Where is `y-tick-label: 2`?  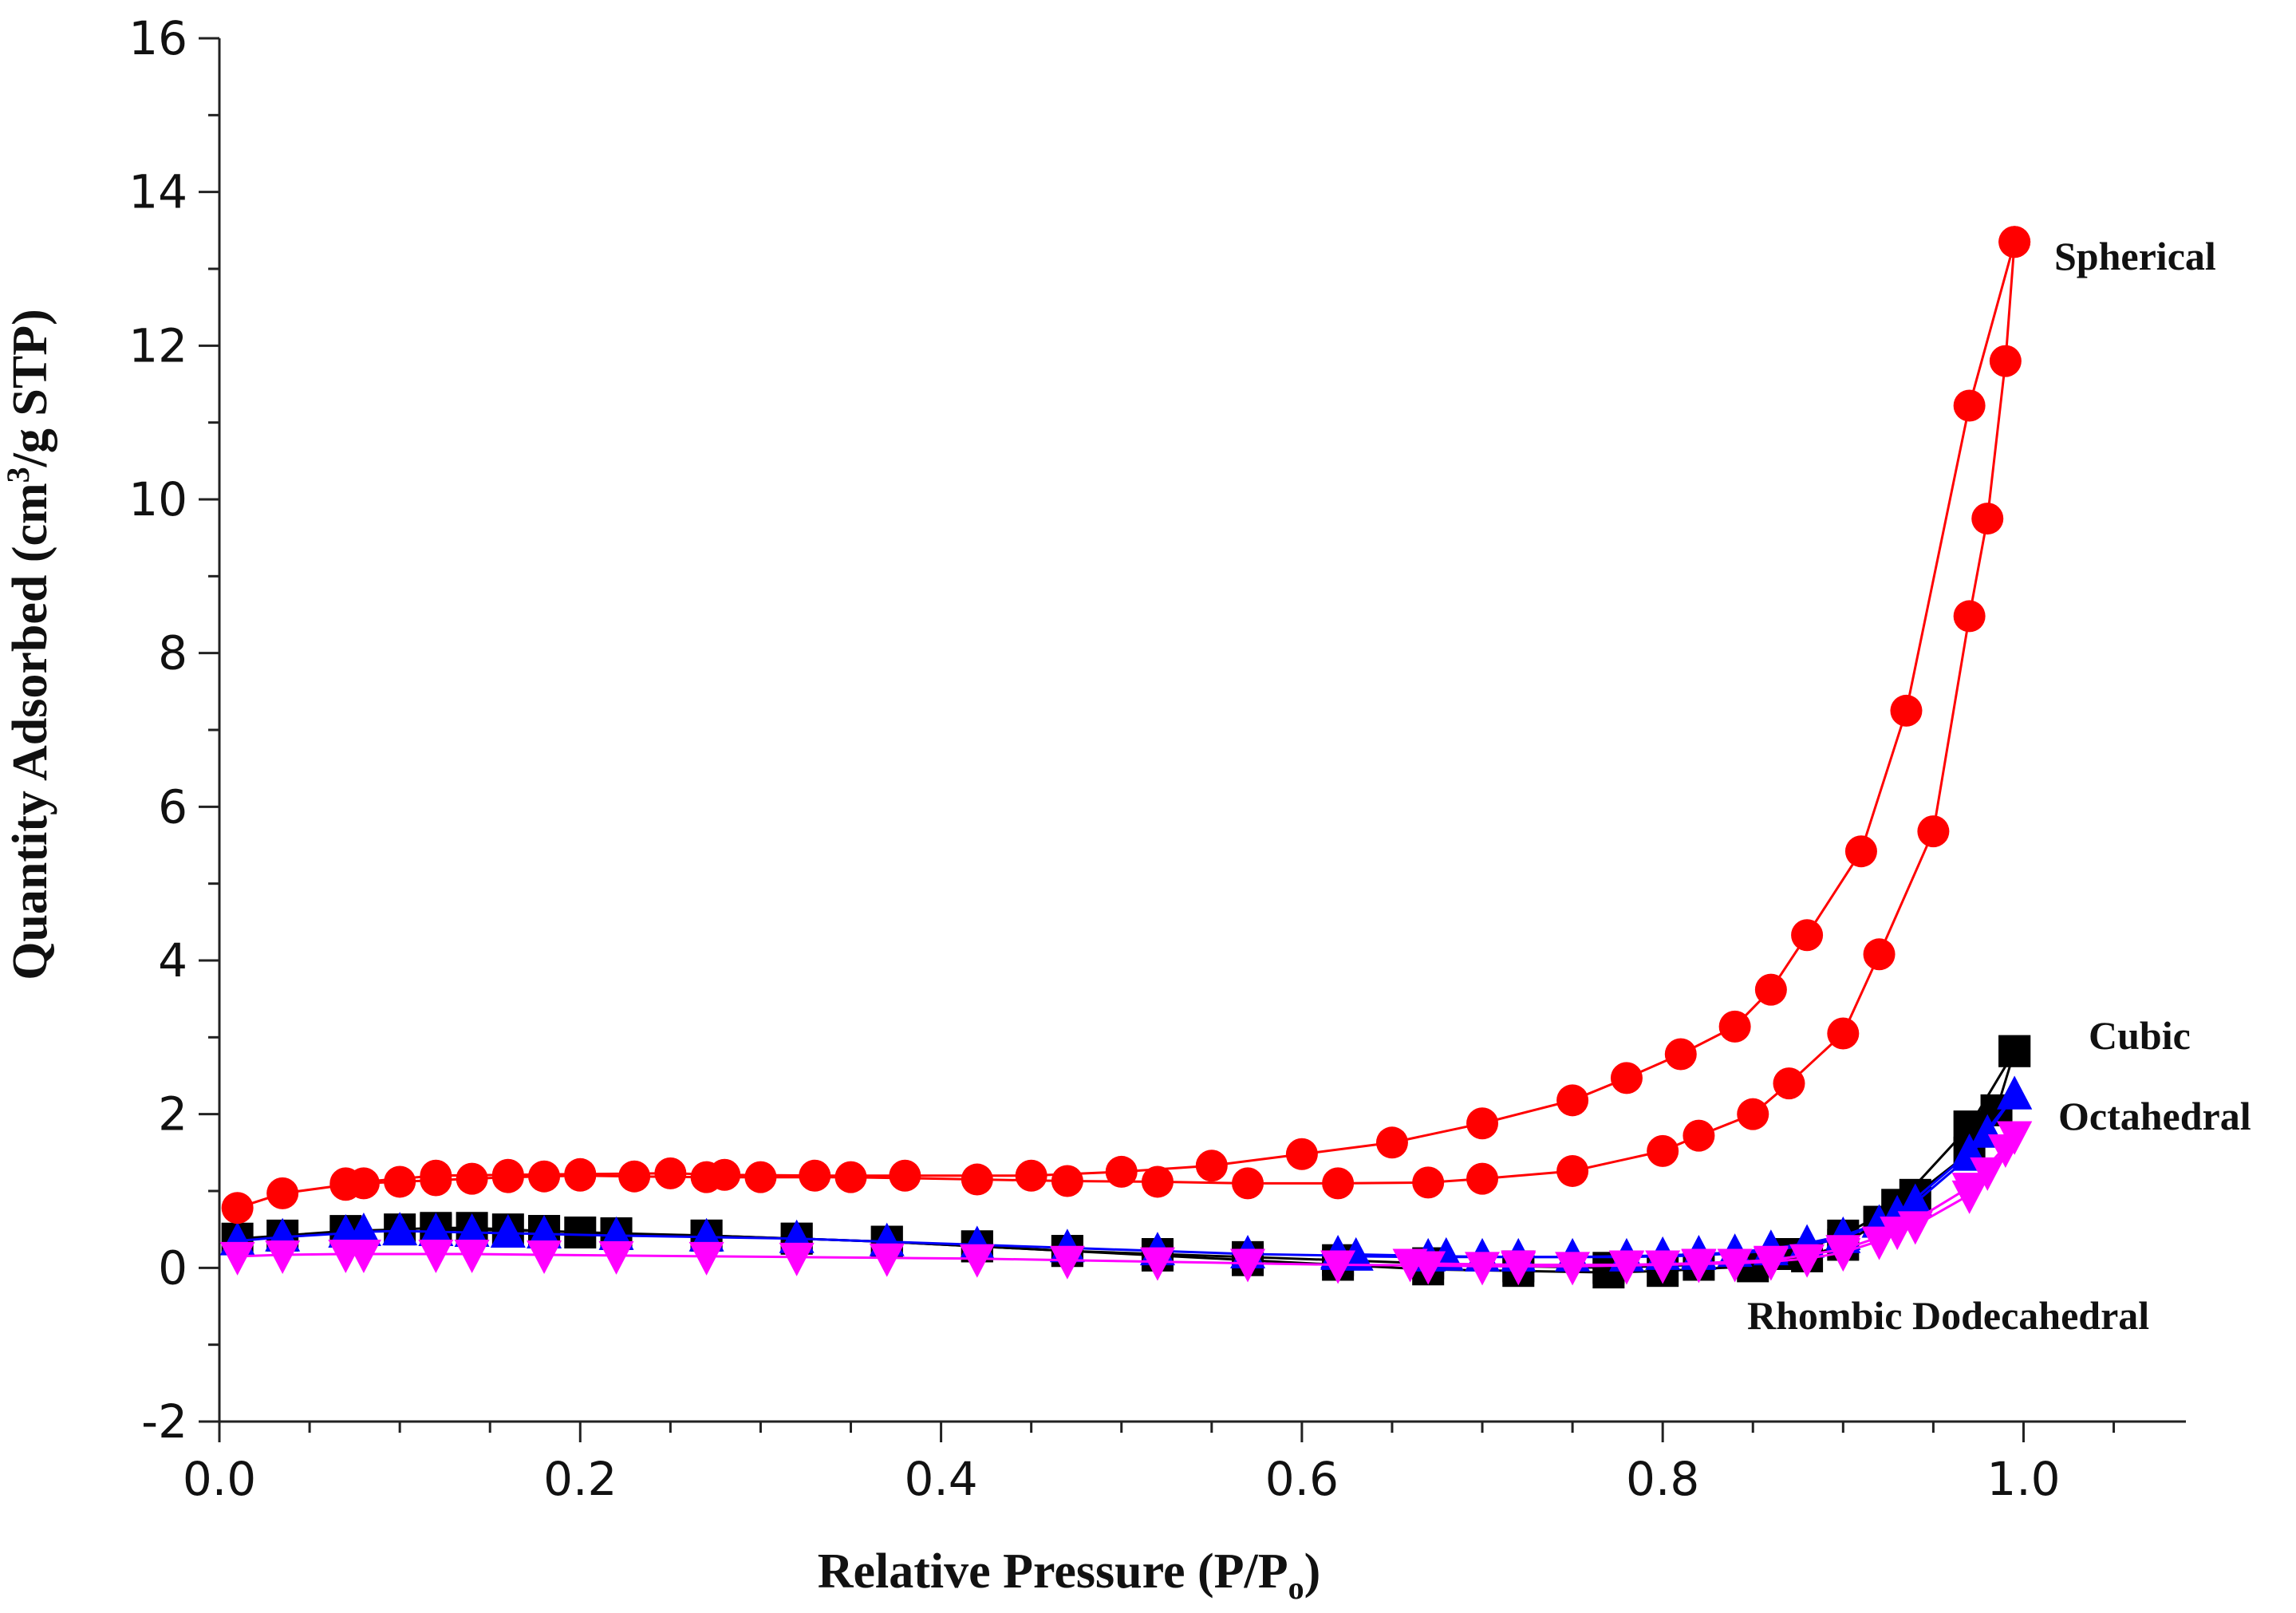 y-tick-label: 2 is located at coordinates (172, 1114).